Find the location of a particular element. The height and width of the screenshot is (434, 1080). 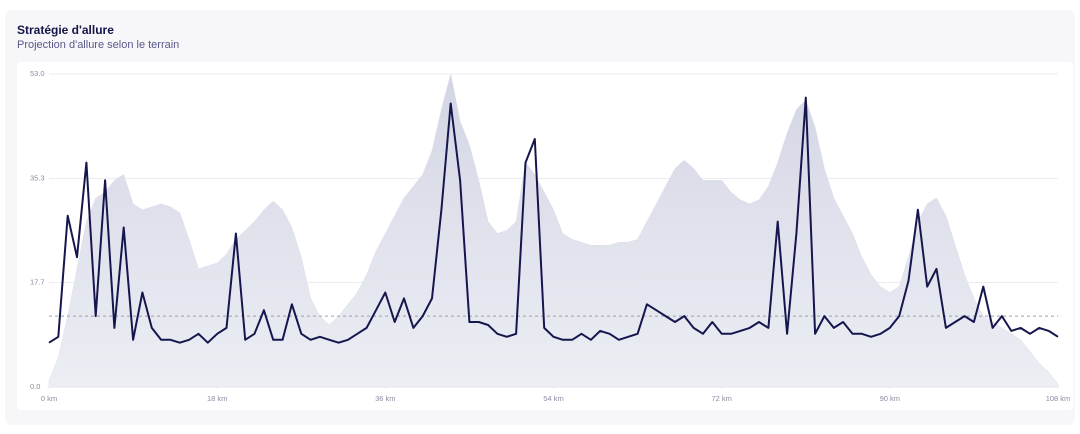

x-tick-label: 72 km is located at coordinates (721, 398).